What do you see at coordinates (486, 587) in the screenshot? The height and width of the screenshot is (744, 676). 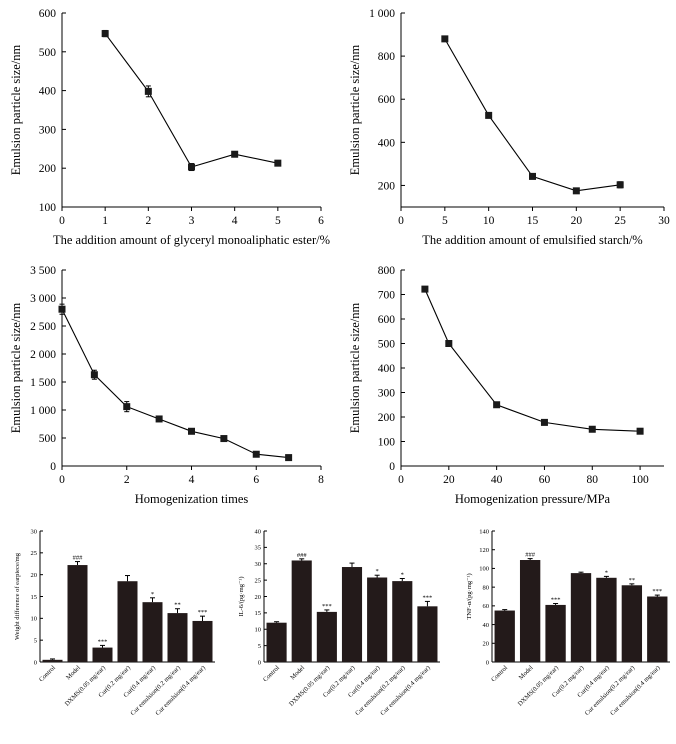 I see `y-tick-label: 80` at bounding box center [486, 587].